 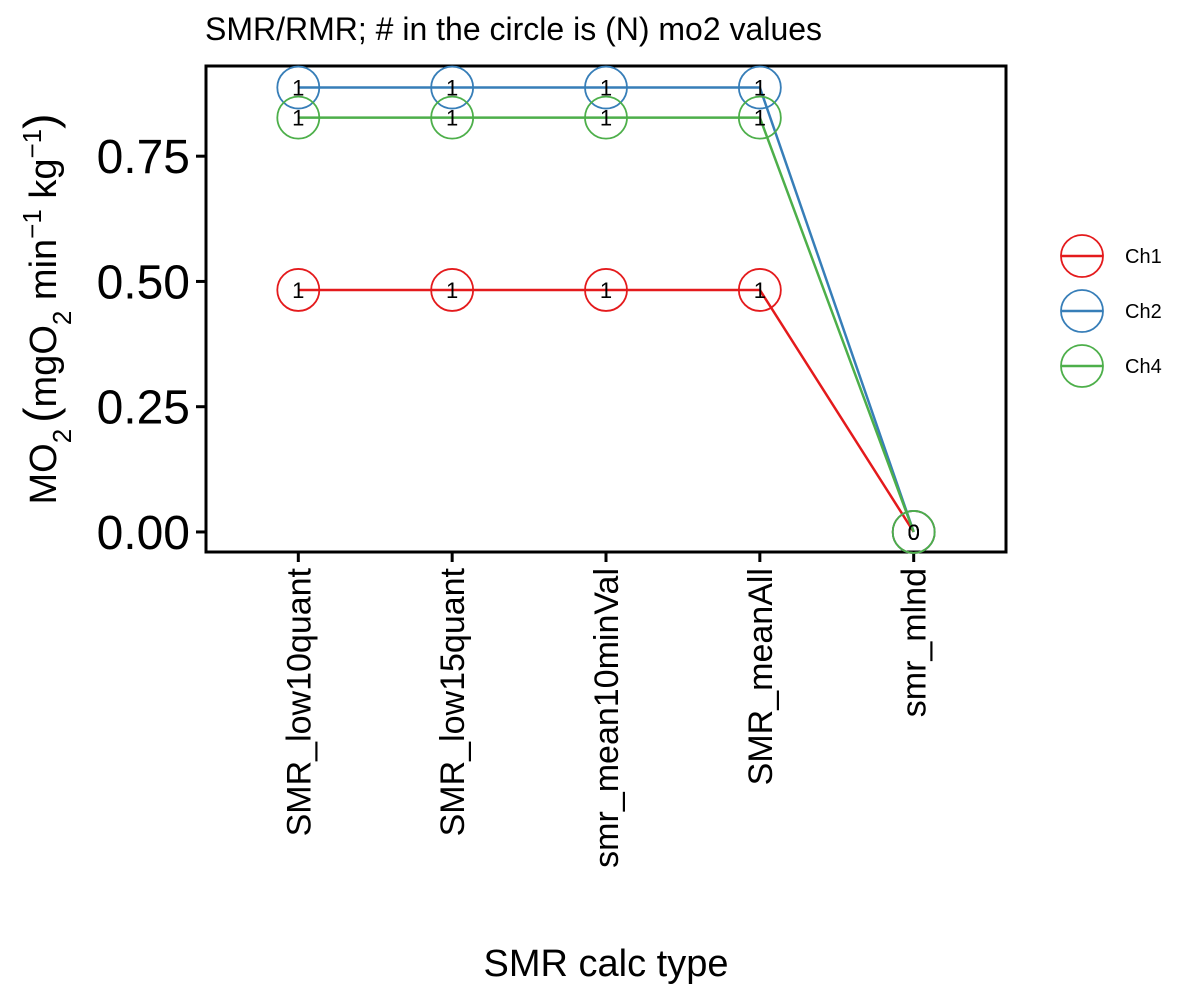 What do you see at coordinates (453, 701) in the screenshot?
I see `x-tick-label: SMR_low15quant` at bounding box center [453, 701].